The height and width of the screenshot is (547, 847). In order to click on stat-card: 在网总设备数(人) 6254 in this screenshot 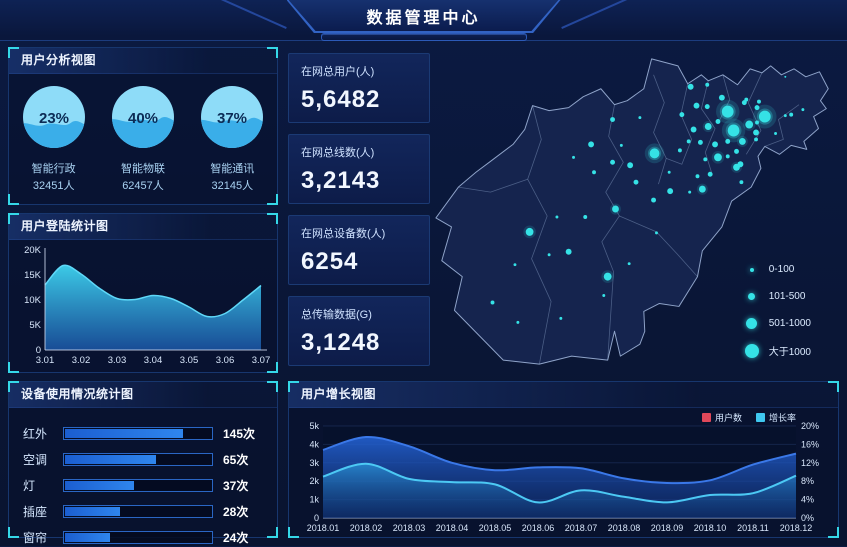, I will do `click(359, 250)`.